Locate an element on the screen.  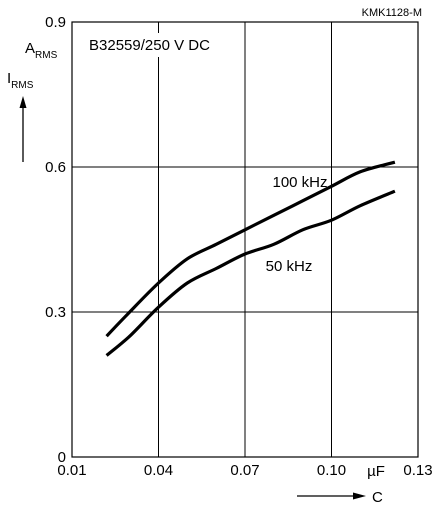
title-background is located at coordinates (163, 45).